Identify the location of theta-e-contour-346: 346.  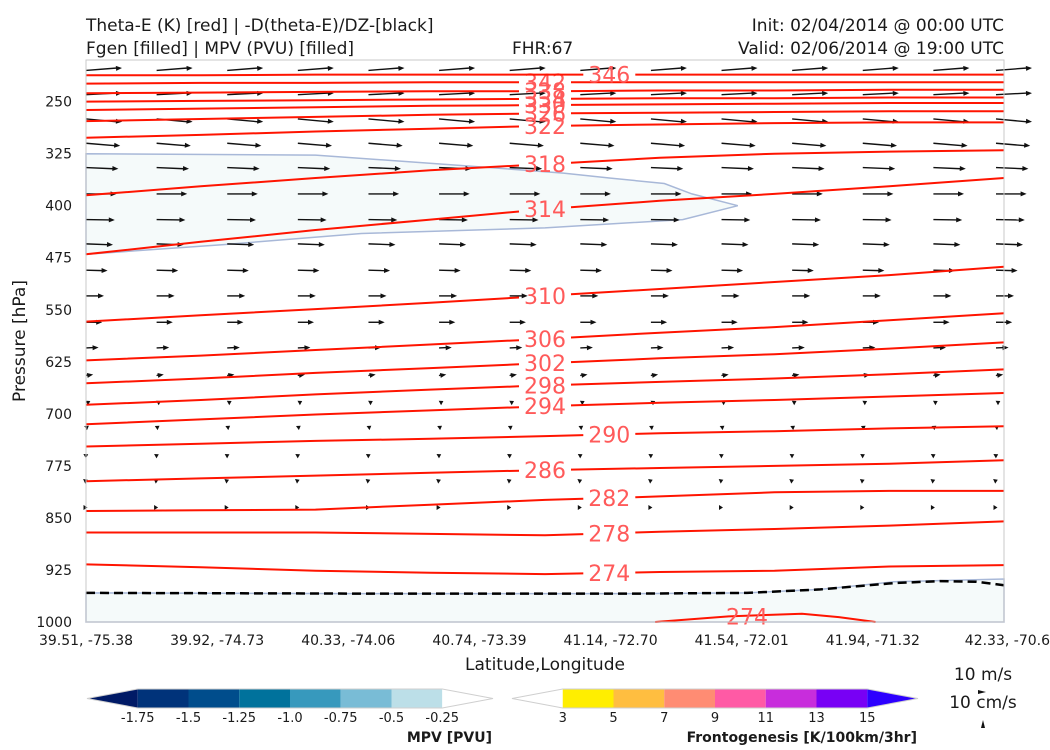
(545, 76).